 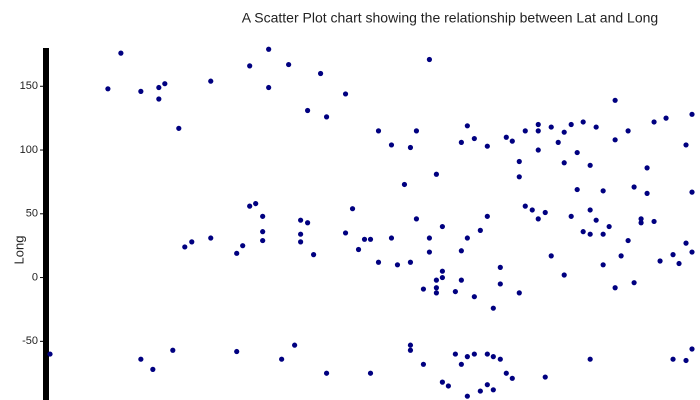 I want to click on y-tick-label: 0, so click(x=35, y=277).